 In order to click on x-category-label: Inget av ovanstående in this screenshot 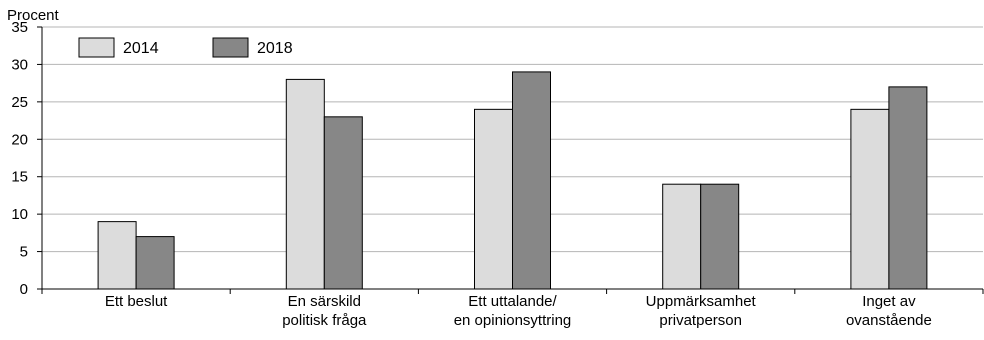, I will do `click(889, 311)`.